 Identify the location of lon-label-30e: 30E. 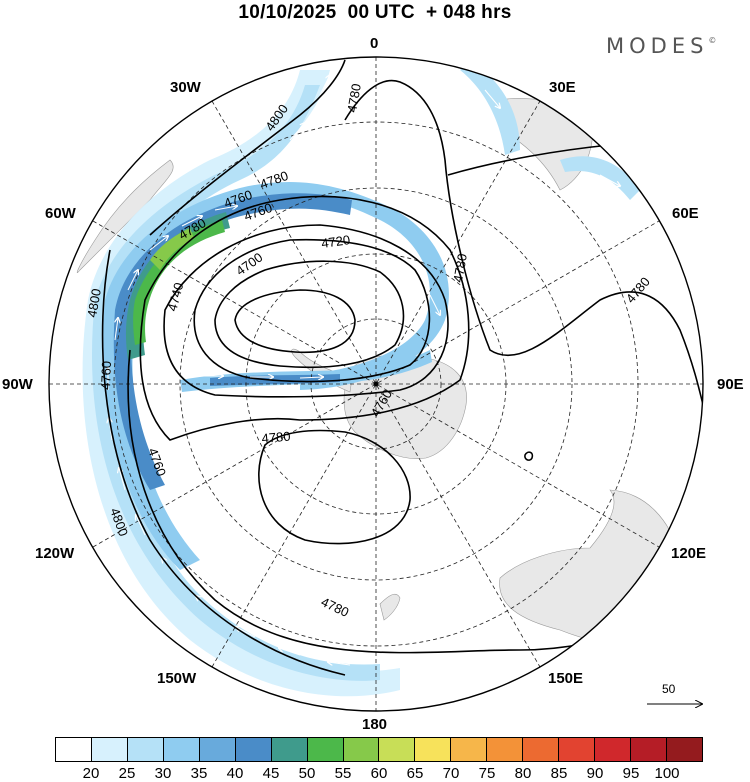
(562, 87).